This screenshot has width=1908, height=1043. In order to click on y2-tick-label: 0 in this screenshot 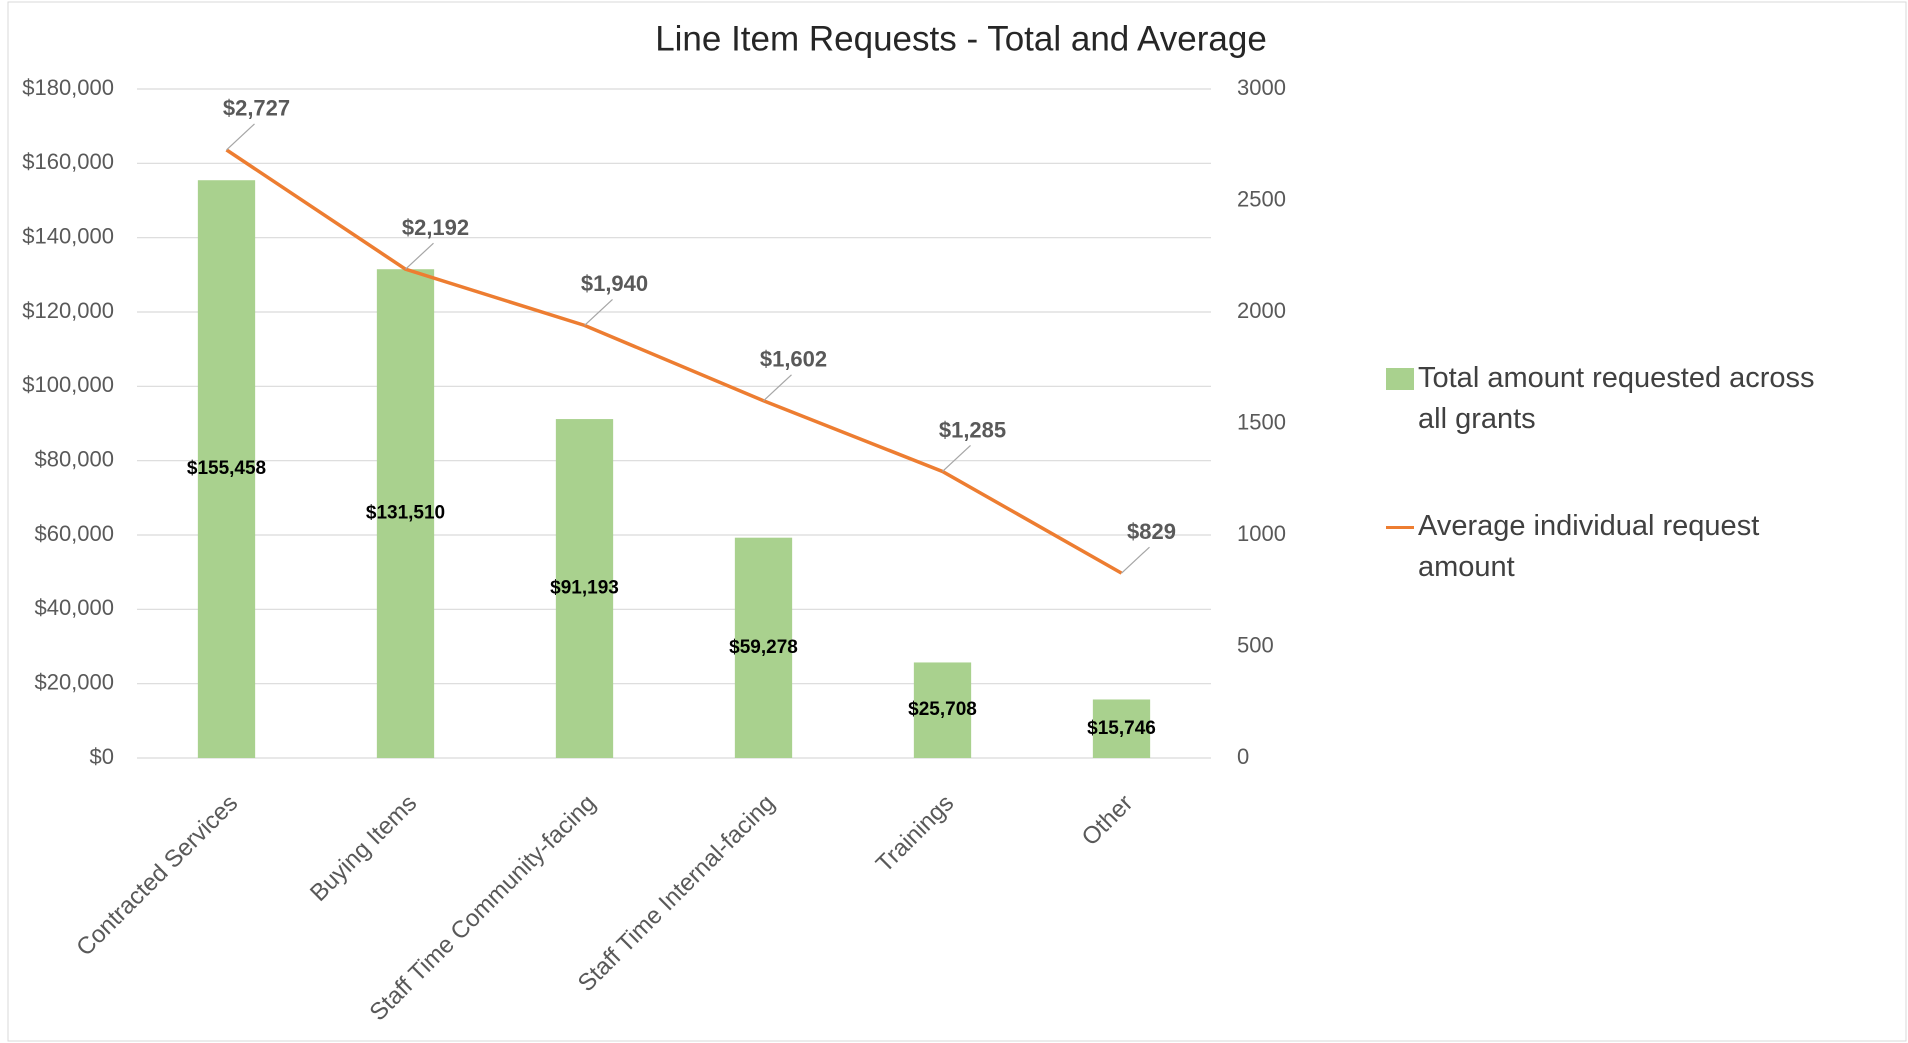, I will do `click(1243, 756)`.